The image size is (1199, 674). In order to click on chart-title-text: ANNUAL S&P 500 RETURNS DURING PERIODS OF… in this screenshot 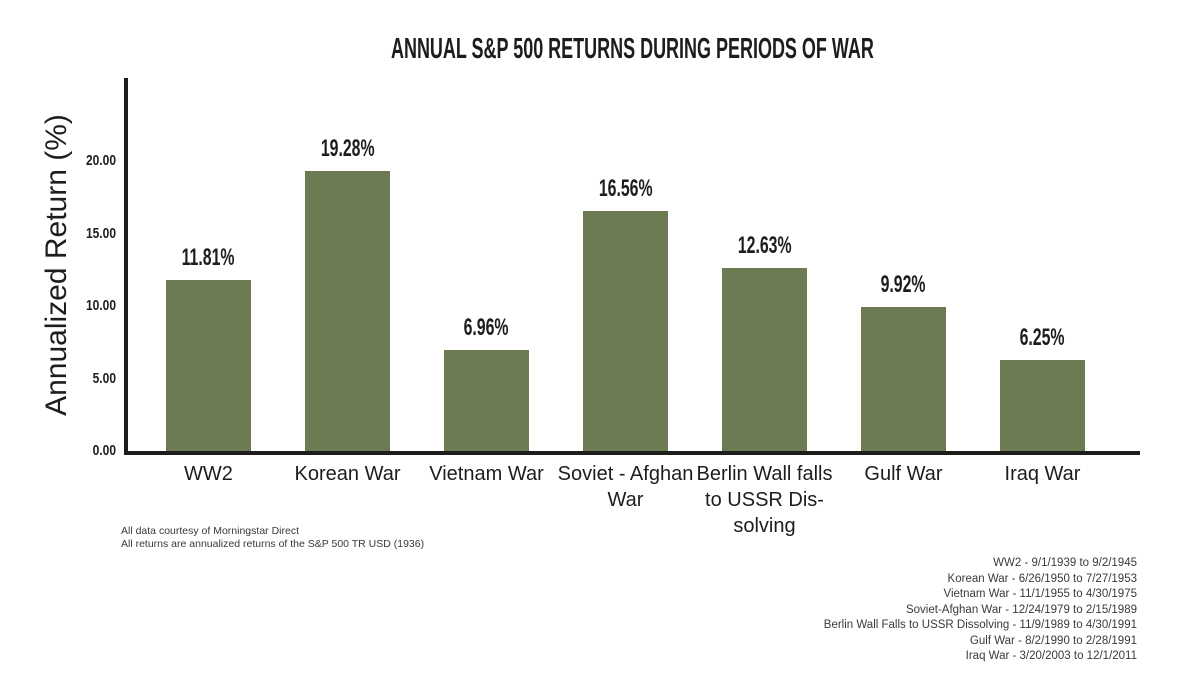, I will do `click(632, 49)`.